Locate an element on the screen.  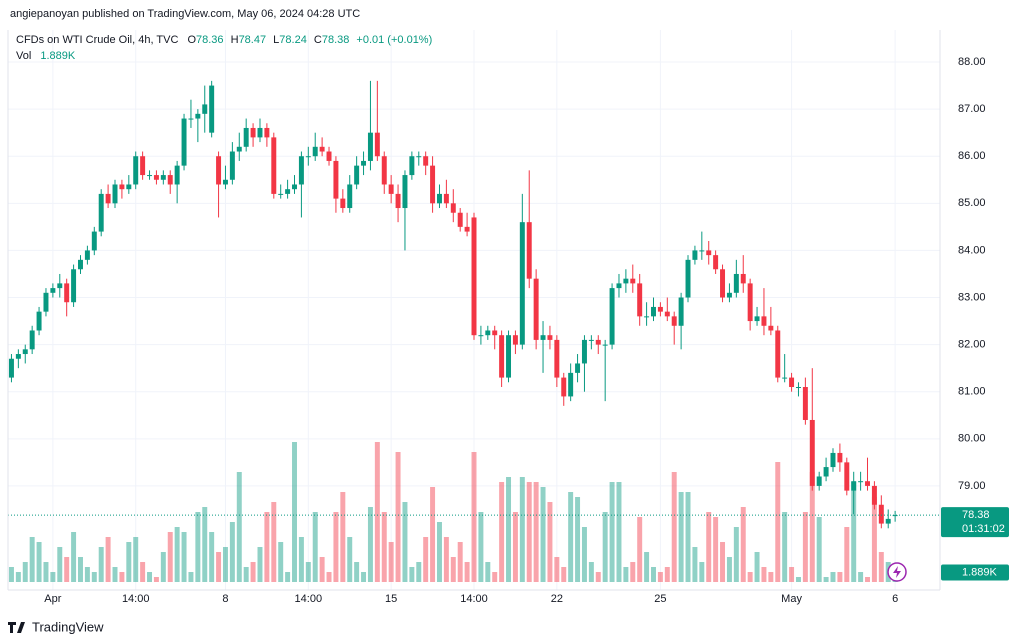
y-tick-label: 83.00 is located at coordinates (972, 297).